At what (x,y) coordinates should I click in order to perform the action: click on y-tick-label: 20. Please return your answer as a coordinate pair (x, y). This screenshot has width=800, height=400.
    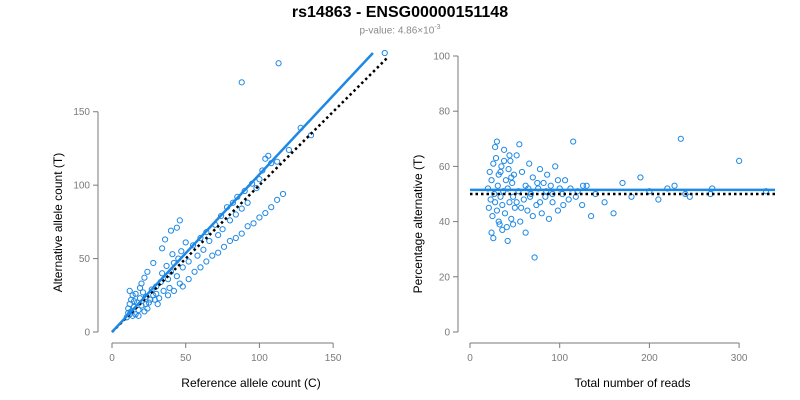
    Looking at the image, I should click on (445, 277).